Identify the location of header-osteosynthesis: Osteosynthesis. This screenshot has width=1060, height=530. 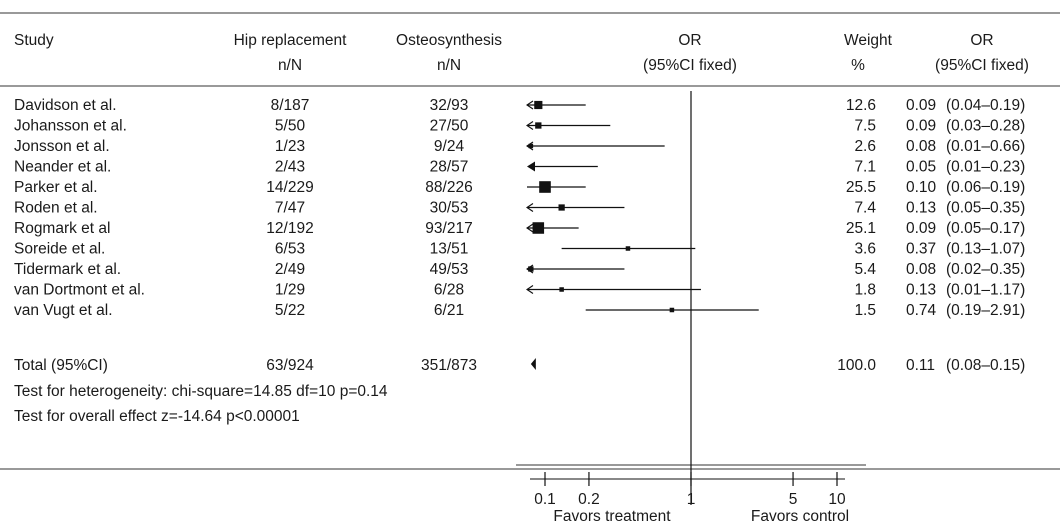
(449, 40).